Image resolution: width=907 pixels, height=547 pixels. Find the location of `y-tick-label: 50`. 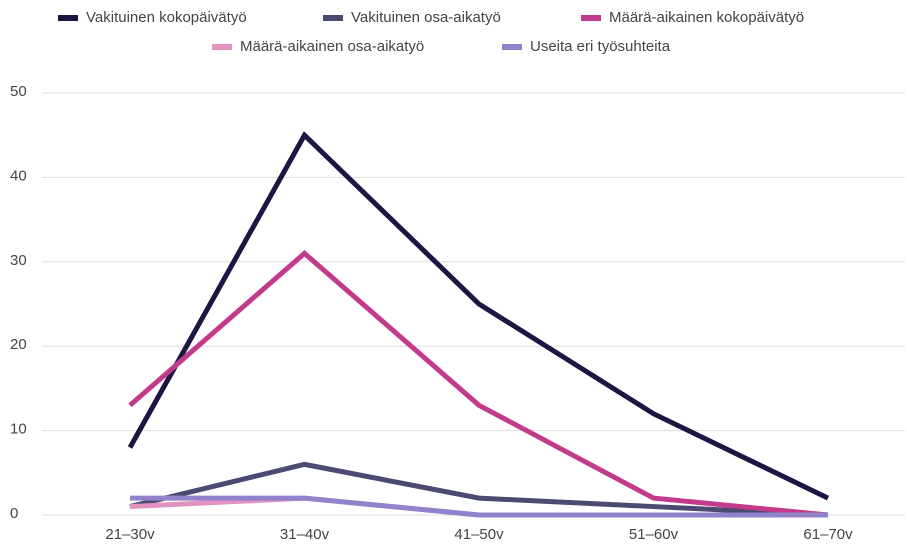

y-tick-label: 50 is located at coordinates (18, 91).